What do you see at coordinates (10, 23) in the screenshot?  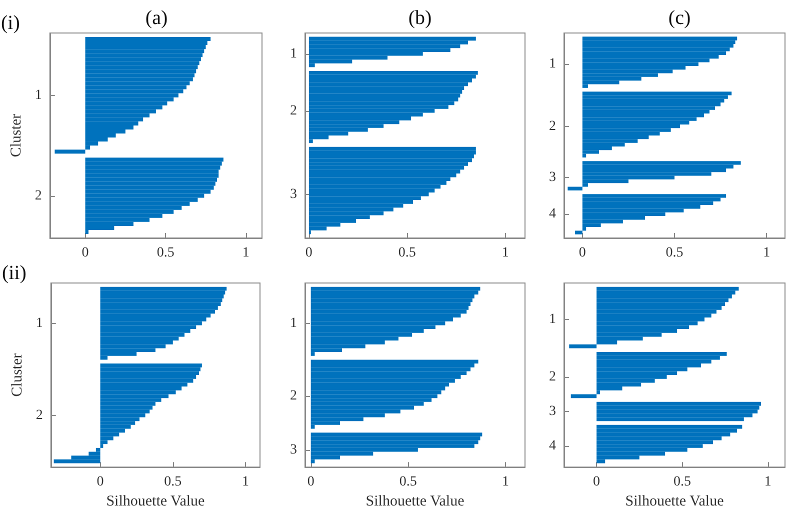 I see `text: (i)` at bounding box center [10, 23].